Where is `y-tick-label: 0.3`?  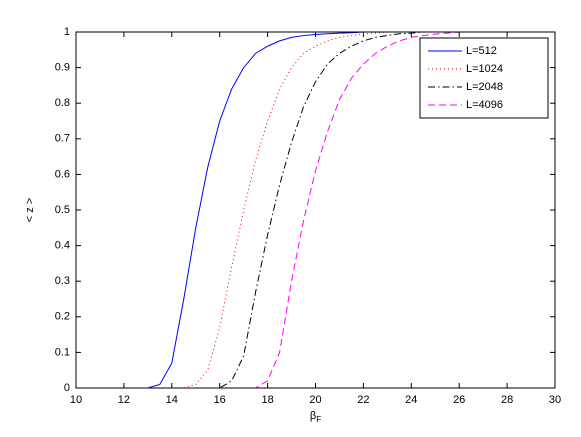 y-tick-label: 0.3 is located at coordinates (62, 281).